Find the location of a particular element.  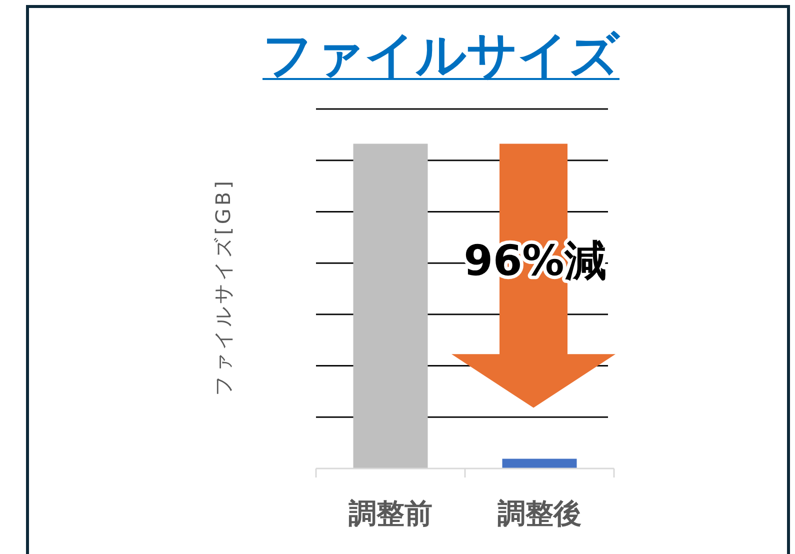

y-axis-title: ファイルサイズ[GB] is located at coordinates (223, 287).